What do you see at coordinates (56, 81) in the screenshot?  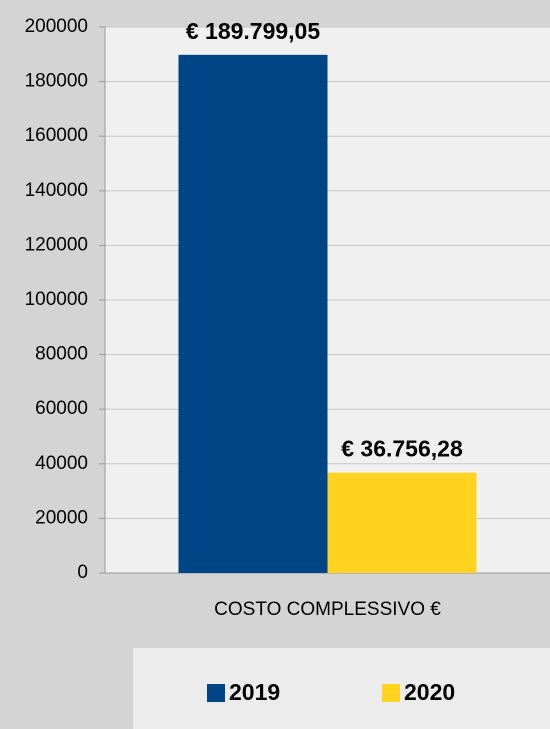 I see `y-tick-label: 180000` at bounding box center [56, 81].